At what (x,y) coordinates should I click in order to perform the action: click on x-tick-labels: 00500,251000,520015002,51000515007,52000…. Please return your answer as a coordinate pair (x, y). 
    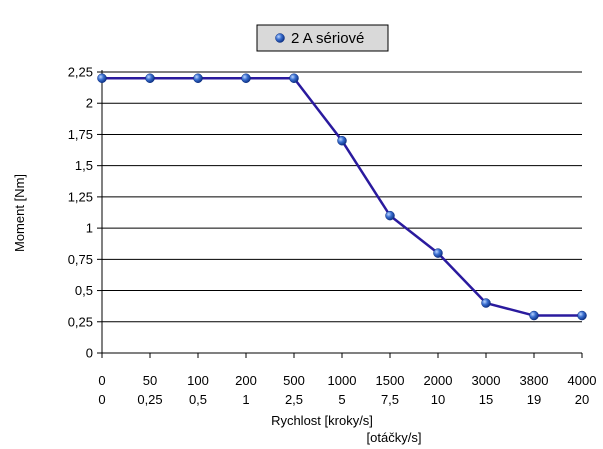
    Looking at the image, I should click on (347, 390).